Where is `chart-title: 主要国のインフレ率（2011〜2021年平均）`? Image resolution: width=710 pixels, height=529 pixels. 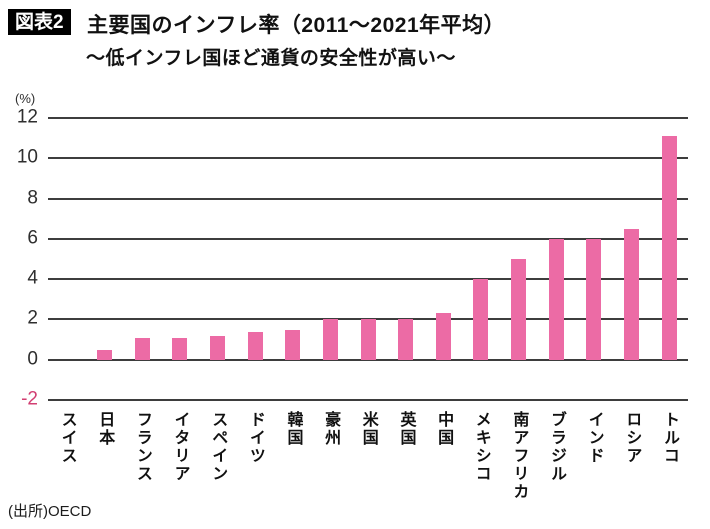
chart-title: 主要国のインフレ率（2011〜2021年平均） is located at coordinates (296, 25).